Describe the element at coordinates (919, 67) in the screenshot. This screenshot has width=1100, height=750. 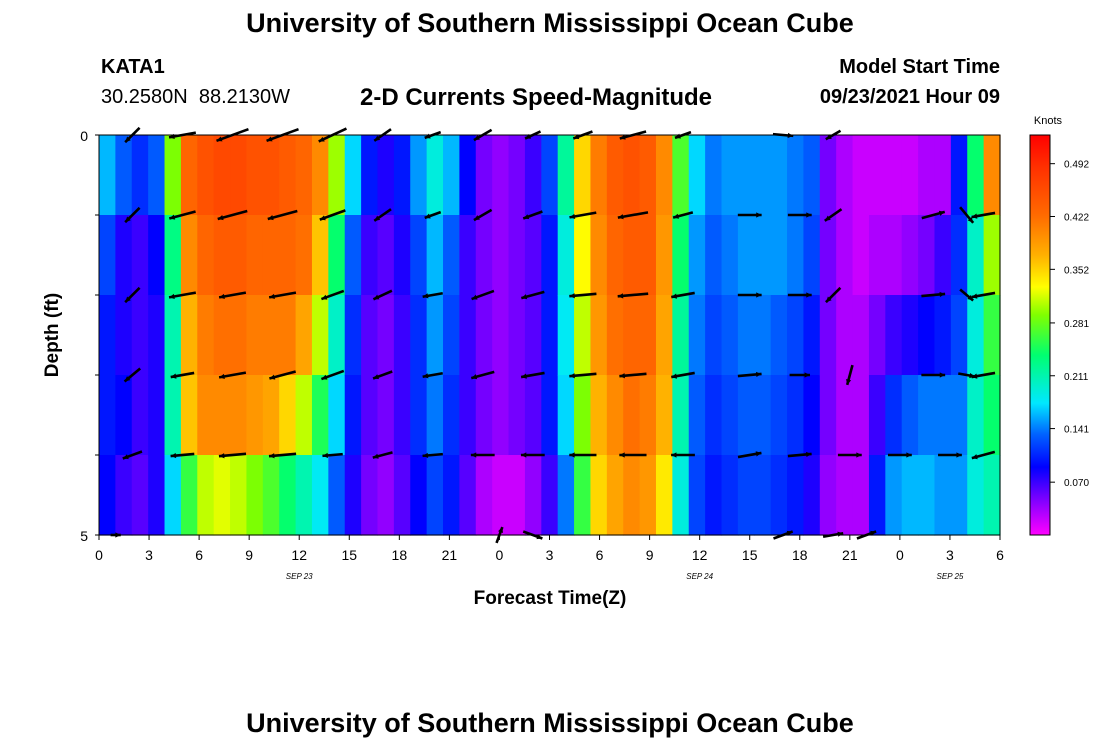
I see `model-start-label: Model Start Time` at that location.